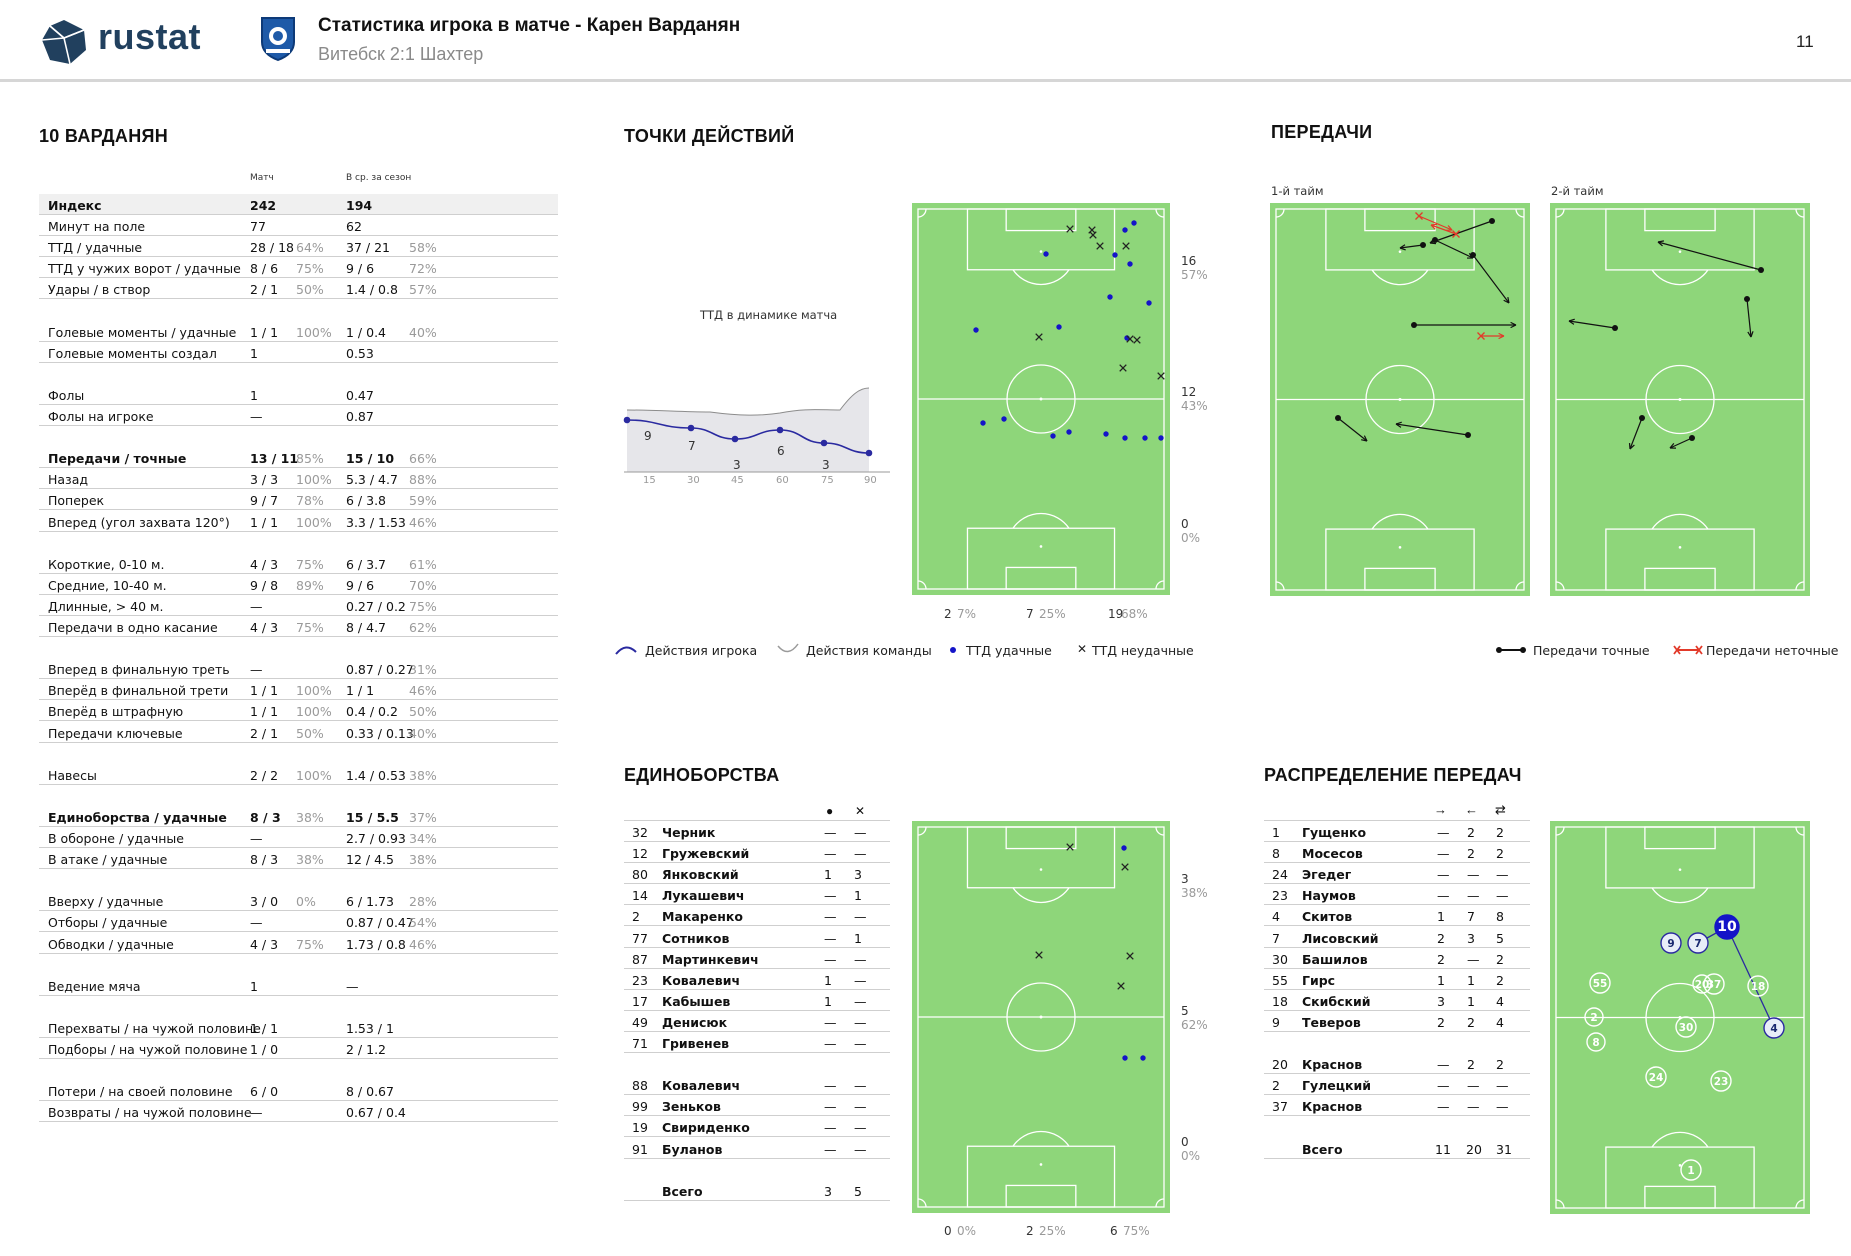  Describe the element at coordinates (298, 901) in the screenshot. I see `stat-row: Вверху / удачные 3 / 0 0% 6 / 1.73 28%` at that location.